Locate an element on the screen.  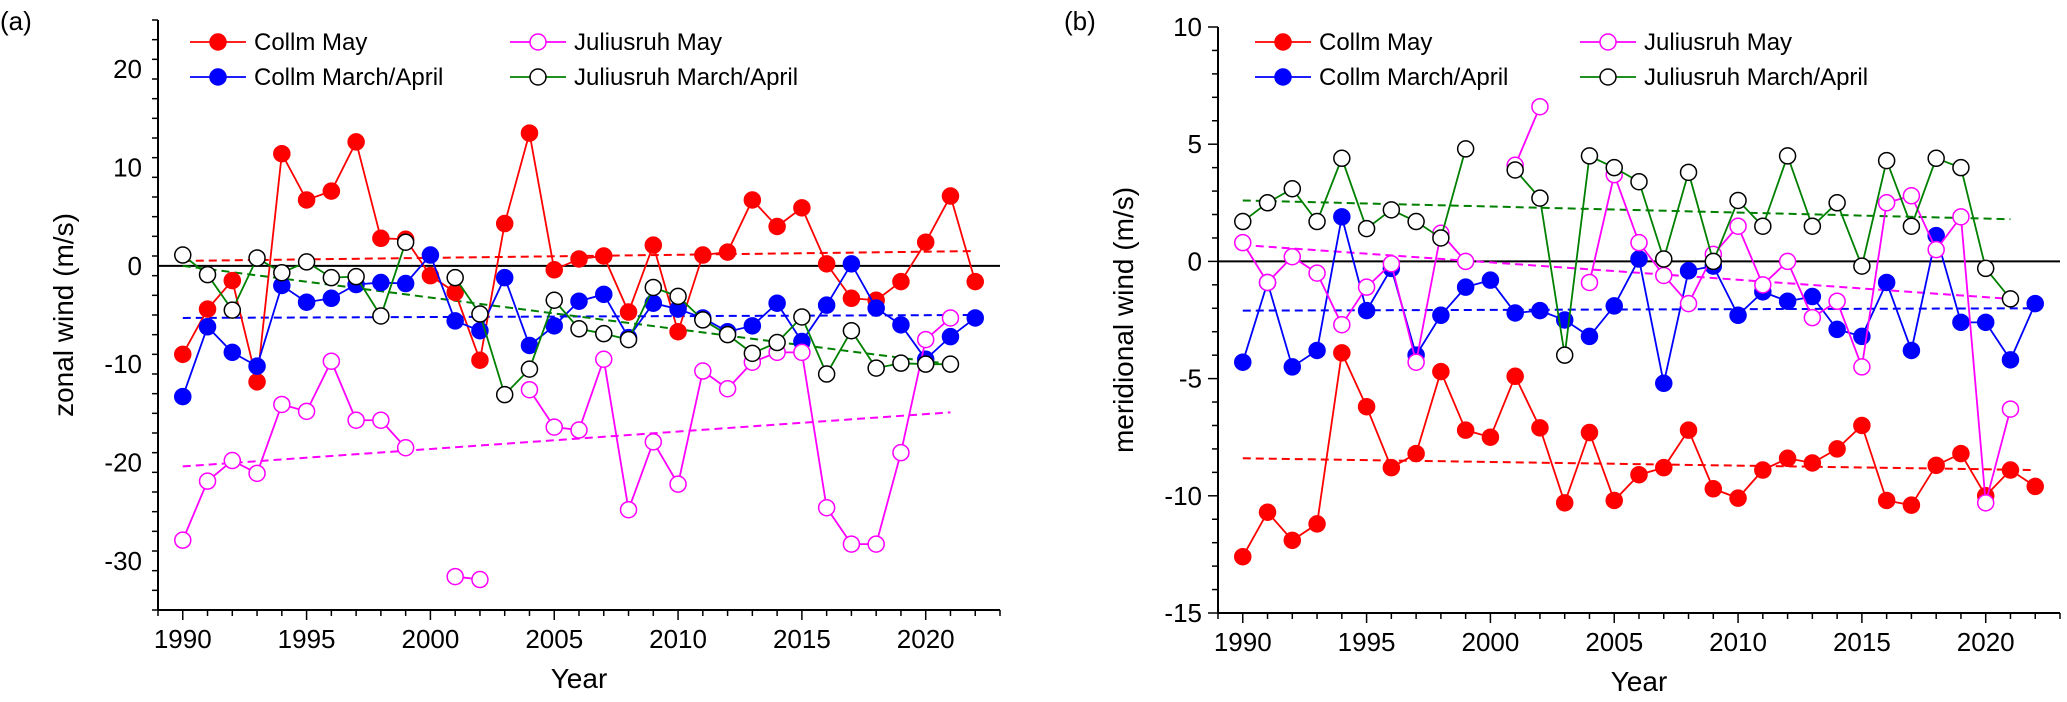
legend-item: Collm May is located at coordinates (1343, 42).